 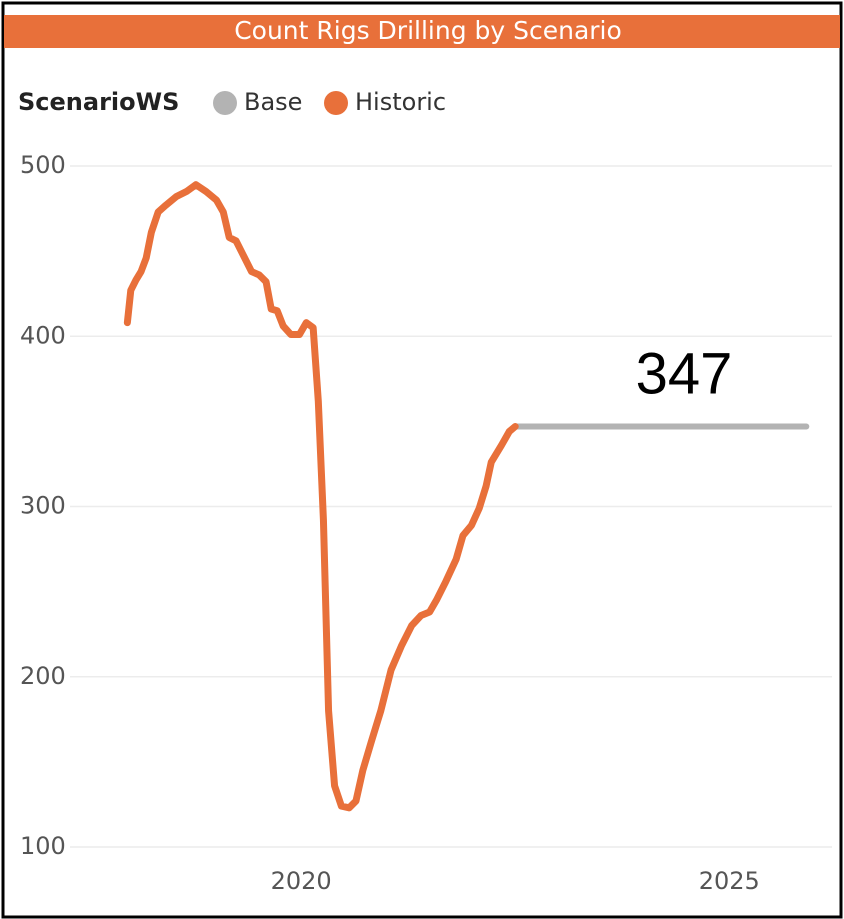 I want to click on title-bar, so click(x=422, y=31).